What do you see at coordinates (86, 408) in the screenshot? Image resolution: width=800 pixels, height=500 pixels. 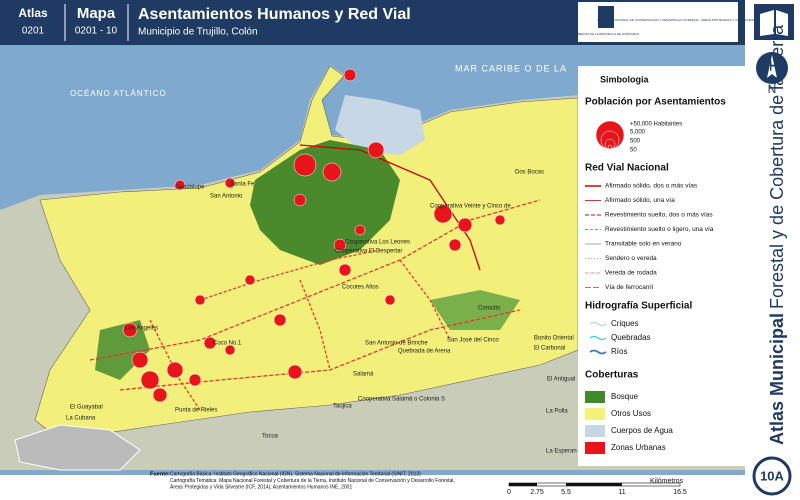 I see `place-label: El Guayabal` at bounding box center [86, 408].